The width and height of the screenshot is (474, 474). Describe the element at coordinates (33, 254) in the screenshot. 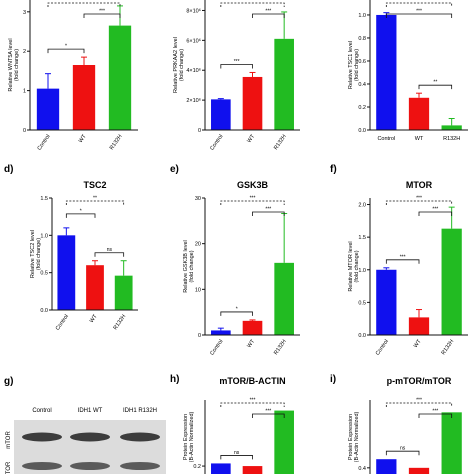

I see `y-axis-label: Relative TSC2 level` at that location.